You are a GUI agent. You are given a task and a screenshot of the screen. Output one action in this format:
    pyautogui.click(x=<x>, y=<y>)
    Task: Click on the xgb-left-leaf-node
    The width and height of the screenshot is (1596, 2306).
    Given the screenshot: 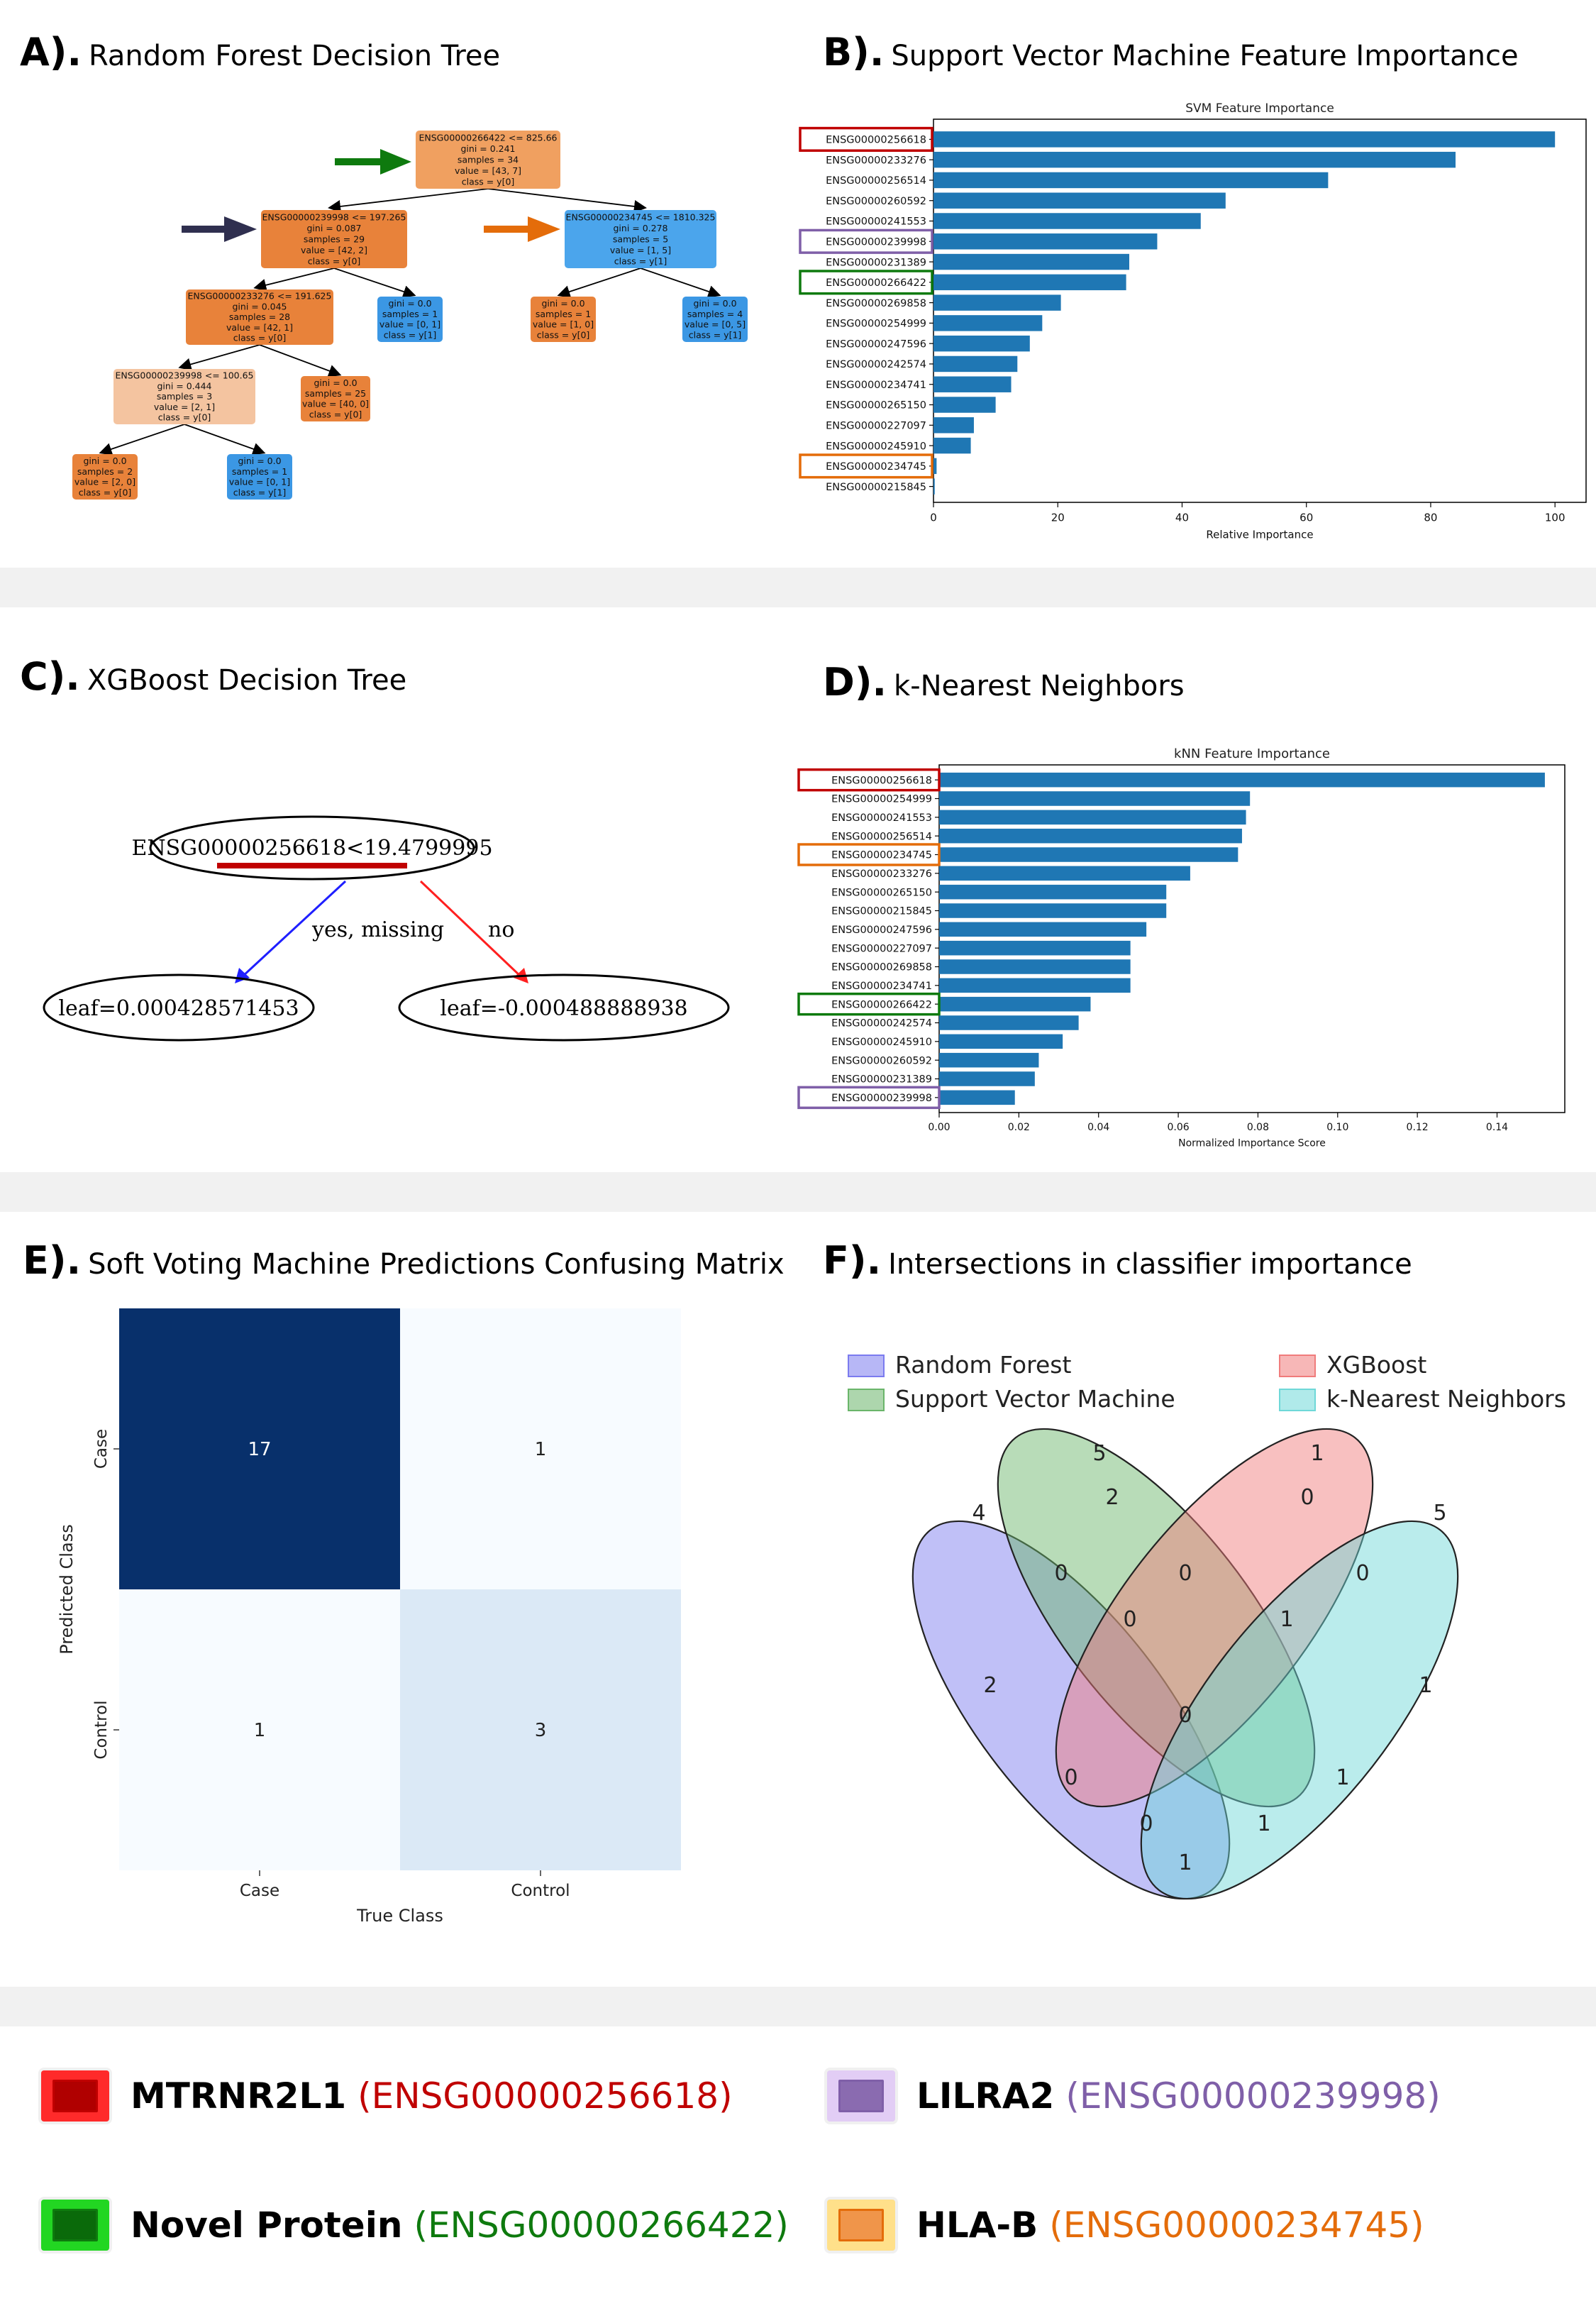 What is the action you would take?
    pyautogui.click(x=179, y=1008)
    